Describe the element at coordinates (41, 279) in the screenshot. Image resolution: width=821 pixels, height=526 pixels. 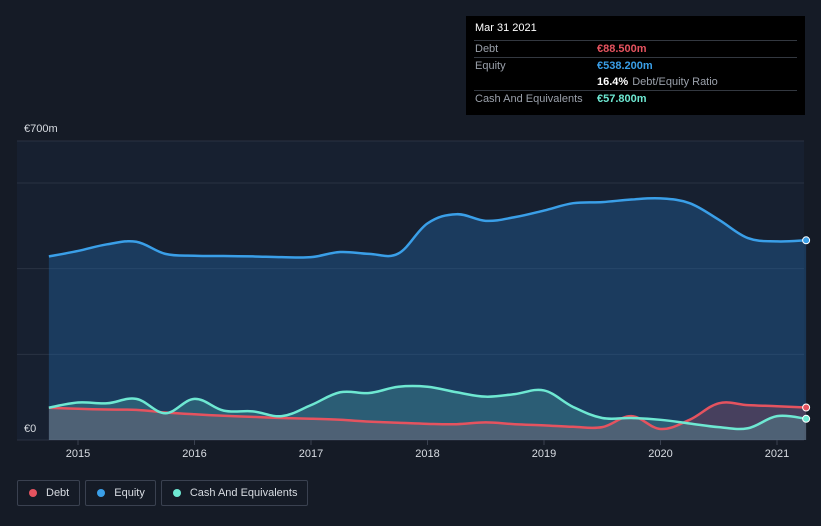
I see `y-axis: €0 €700m` at that location.